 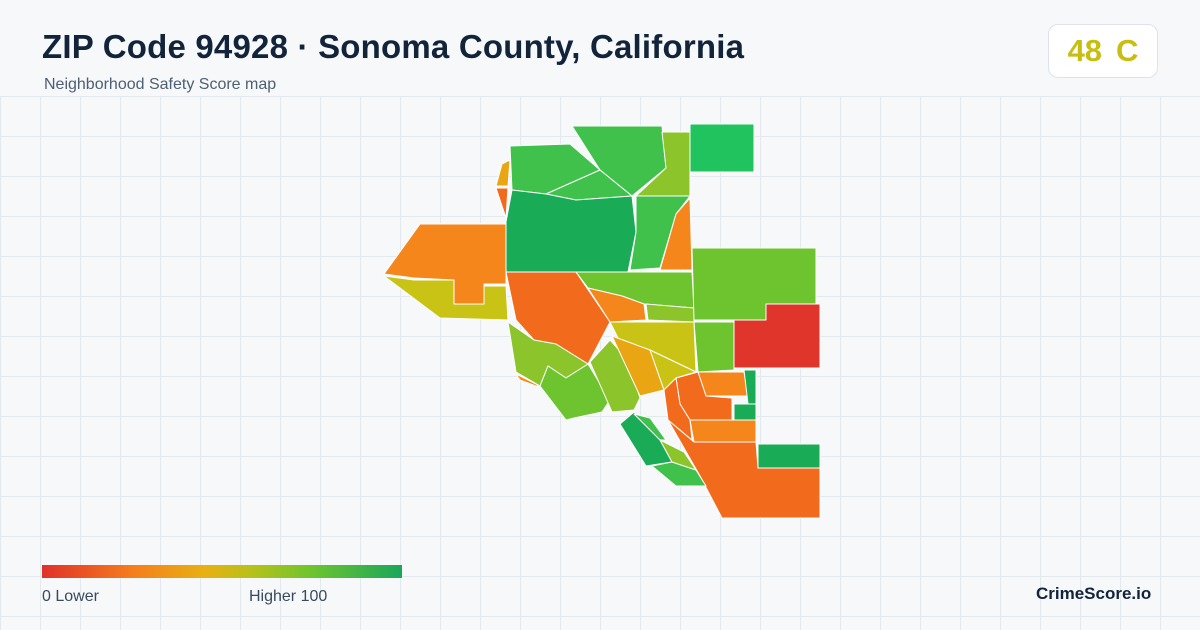 I want to click on safety-score-grade: C, so click(x=1127, y=50).